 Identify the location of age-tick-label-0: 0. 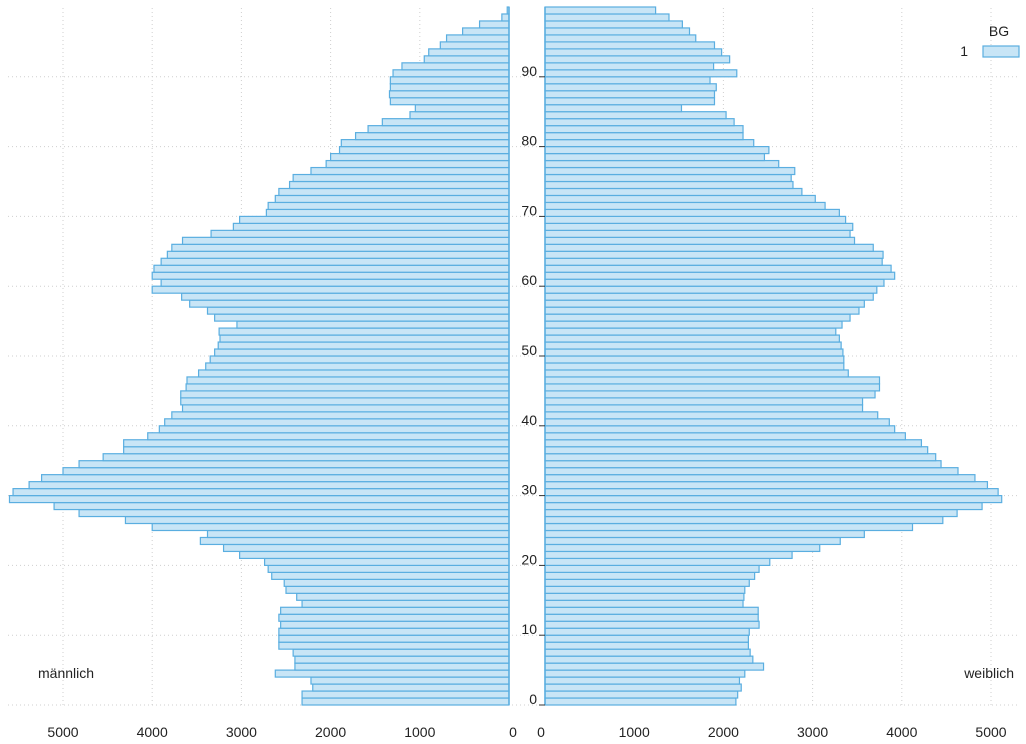
(533, 699).